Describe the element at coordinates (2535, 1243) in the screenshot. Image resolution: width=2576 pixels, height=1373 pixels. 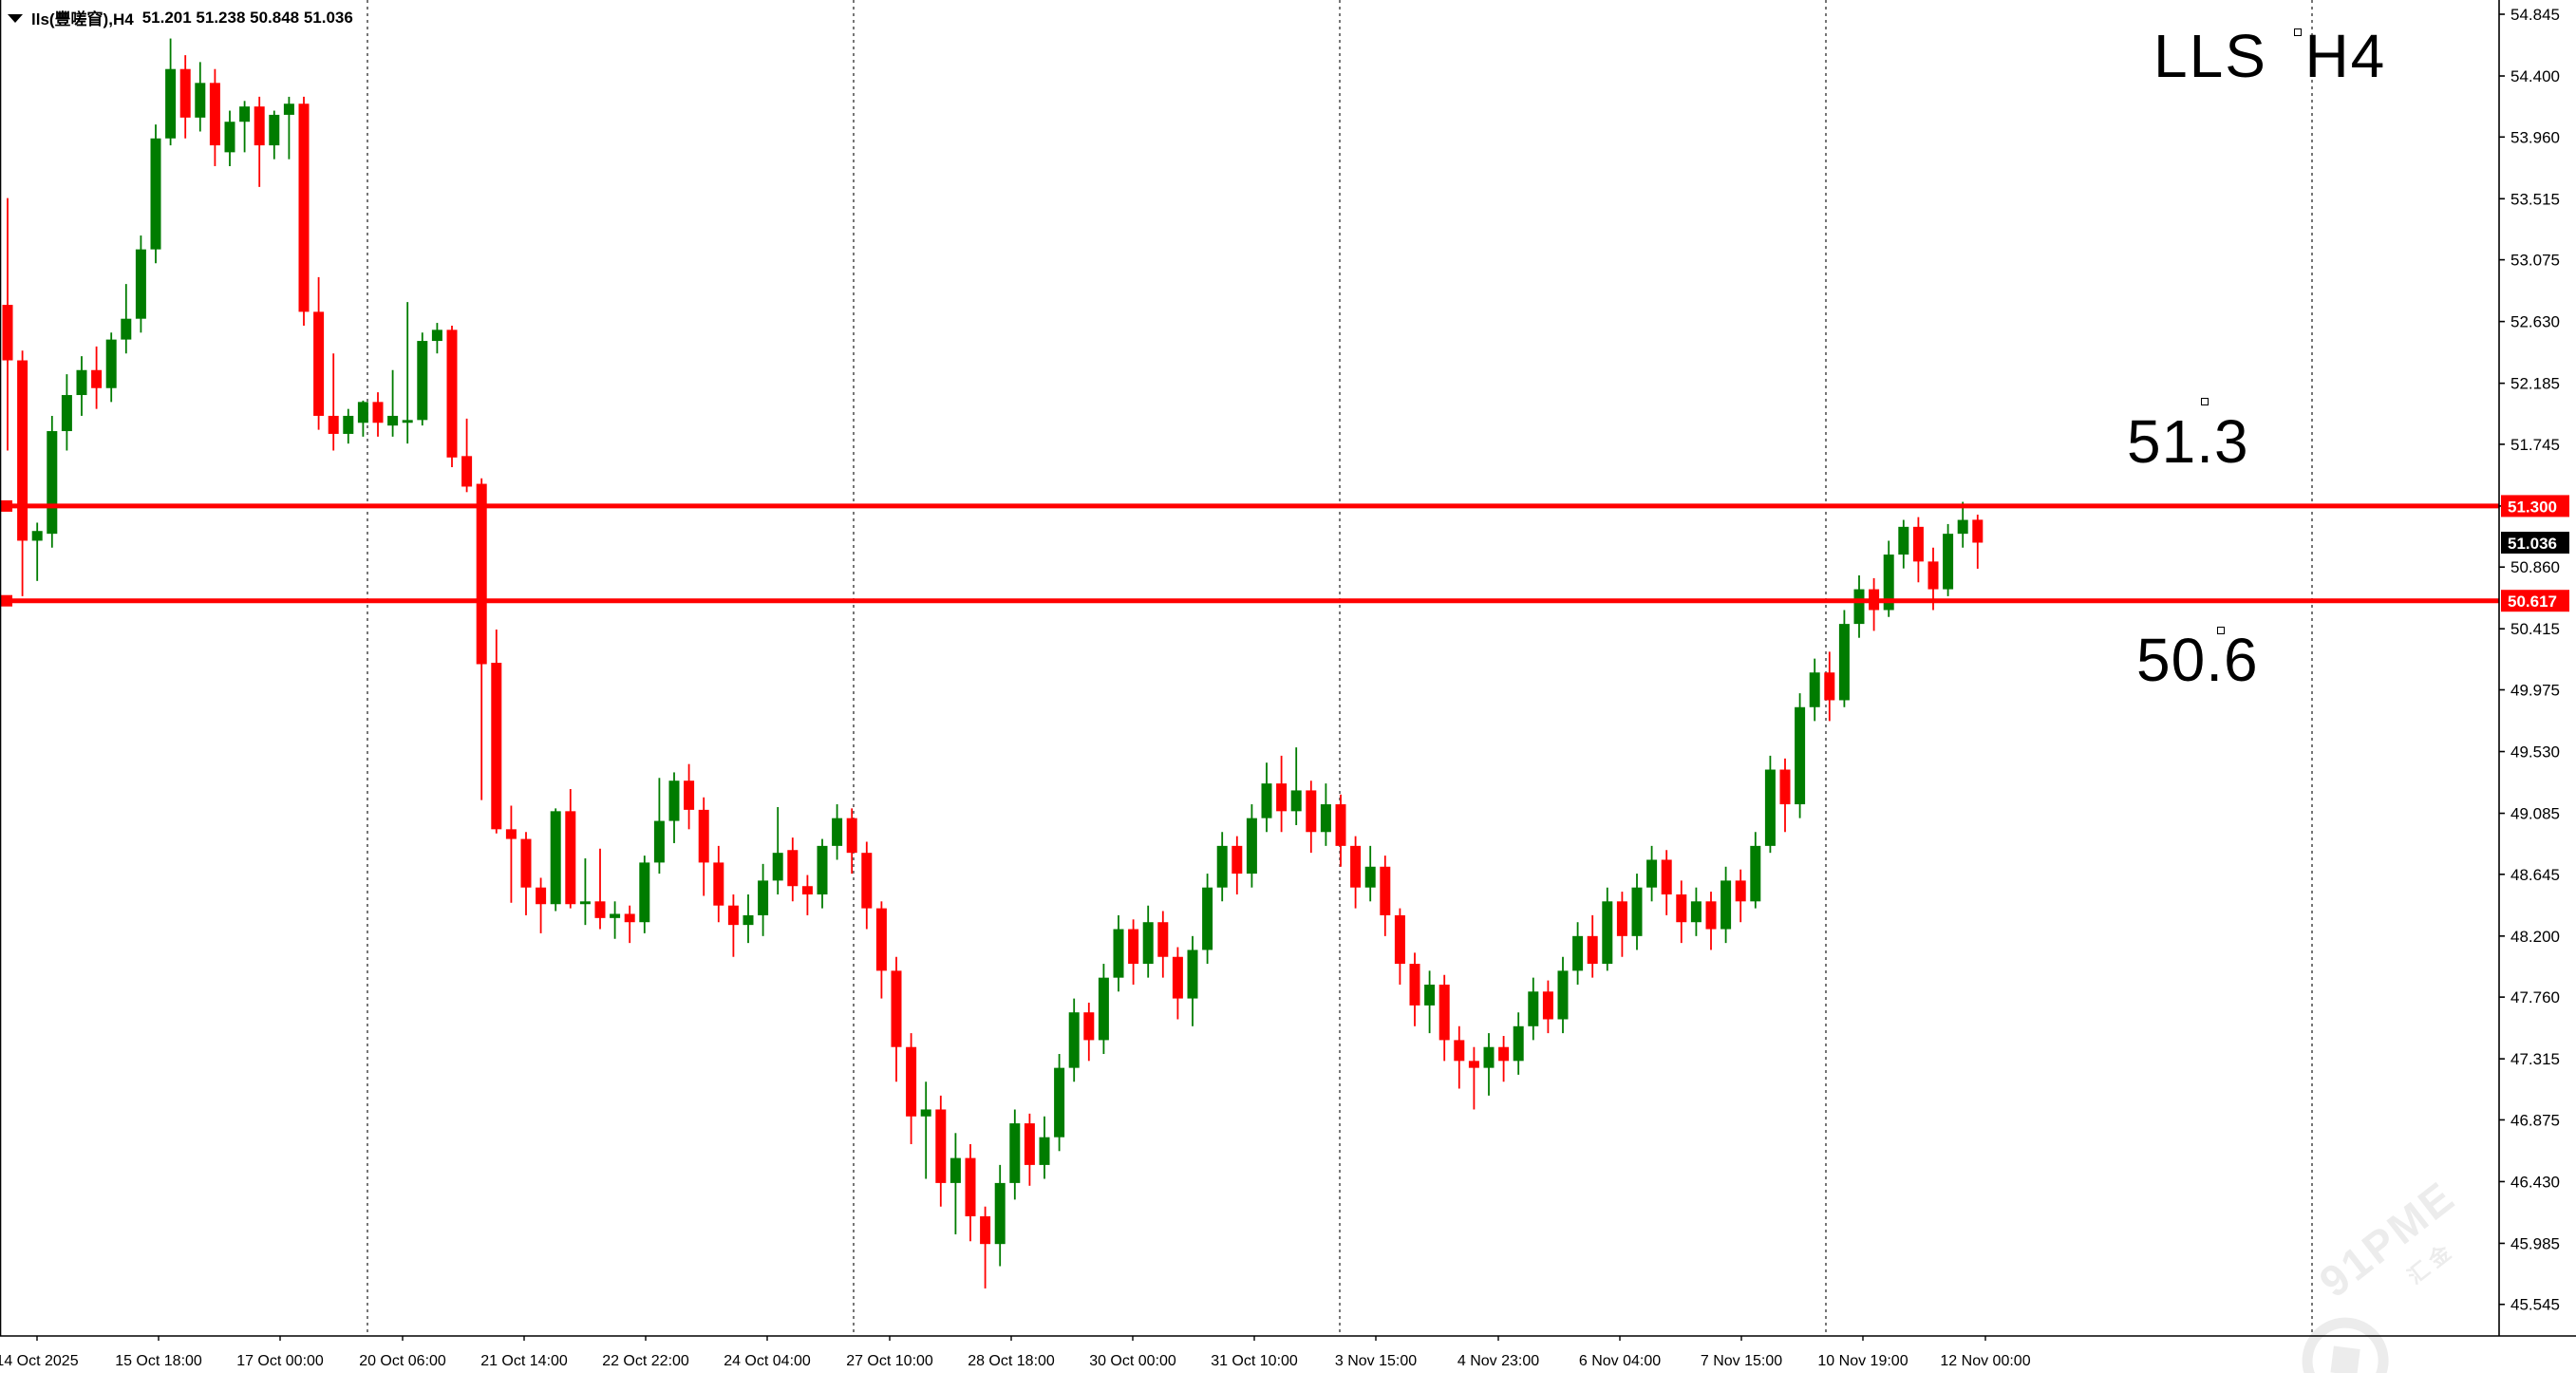
I see `price-tick-label: 45.985` at that location.